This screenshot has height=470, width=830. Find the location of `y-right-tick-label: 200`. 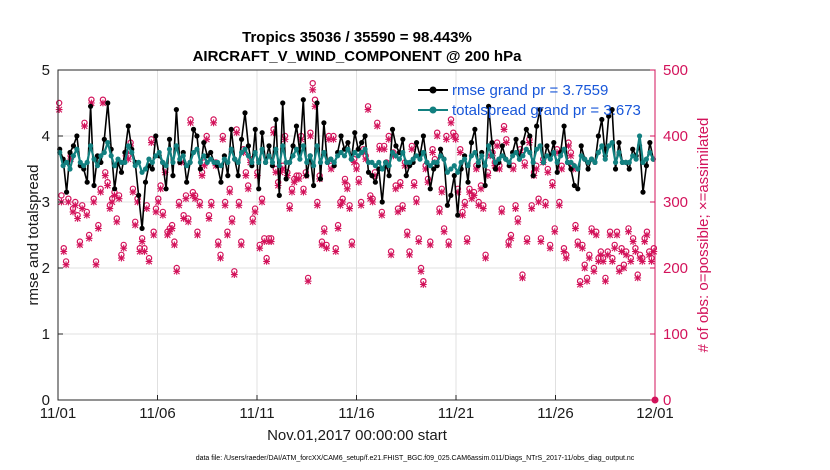

y-right-tick-label: 200 is located at coordinates (675, 268).